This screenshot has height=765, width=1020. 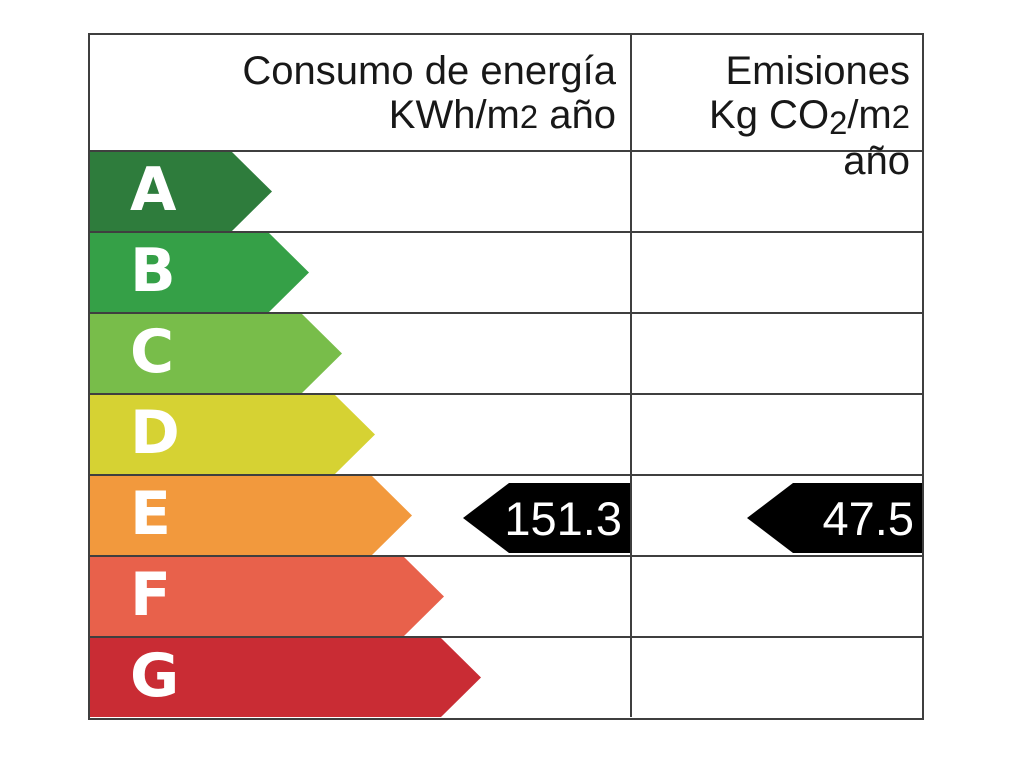 I want to click on rating-letter-f: F, so click(x=150, y=594).